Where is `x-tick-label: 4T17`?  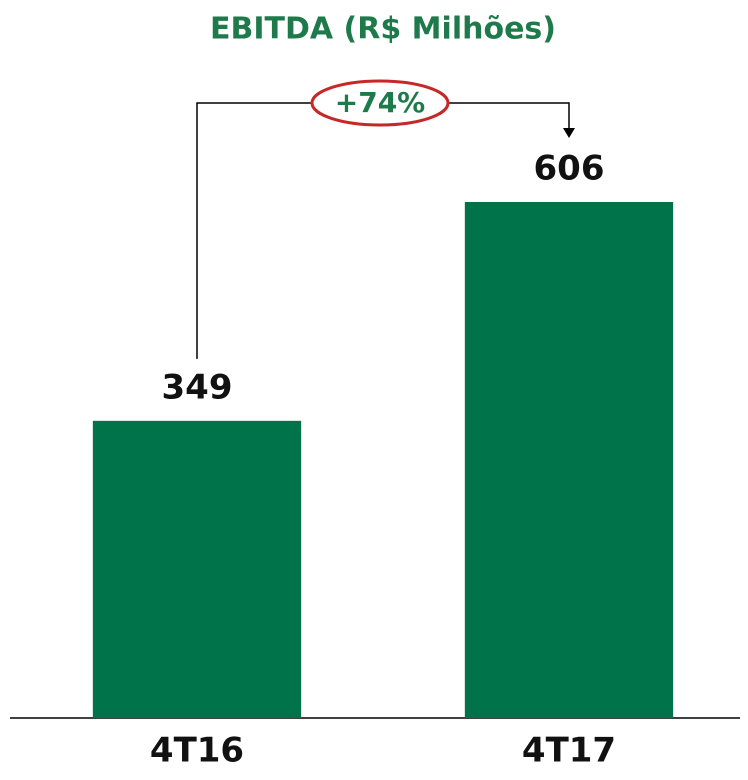
x-tick-label: 4T17 is located at coordinates (569, 751).